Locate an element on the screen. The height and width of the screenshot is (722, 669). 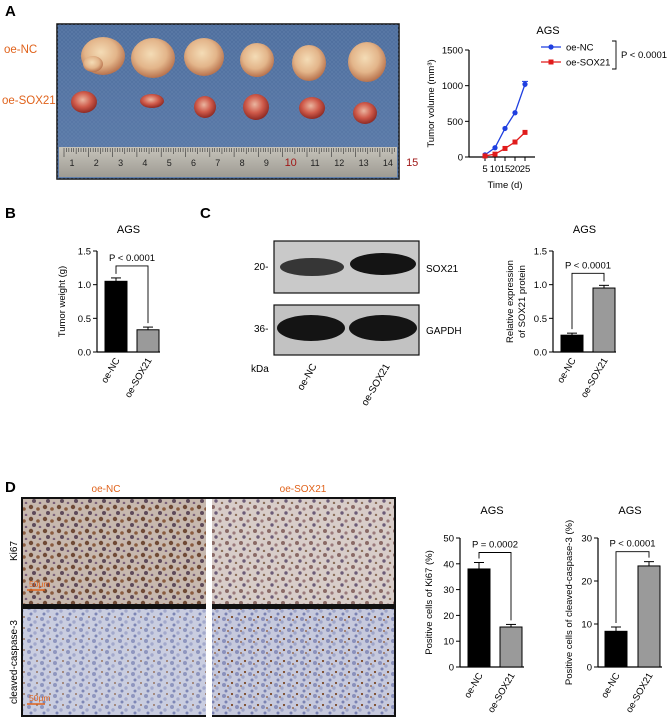
ihc-caspase-oe-nc is located at coordinates (114, 662).